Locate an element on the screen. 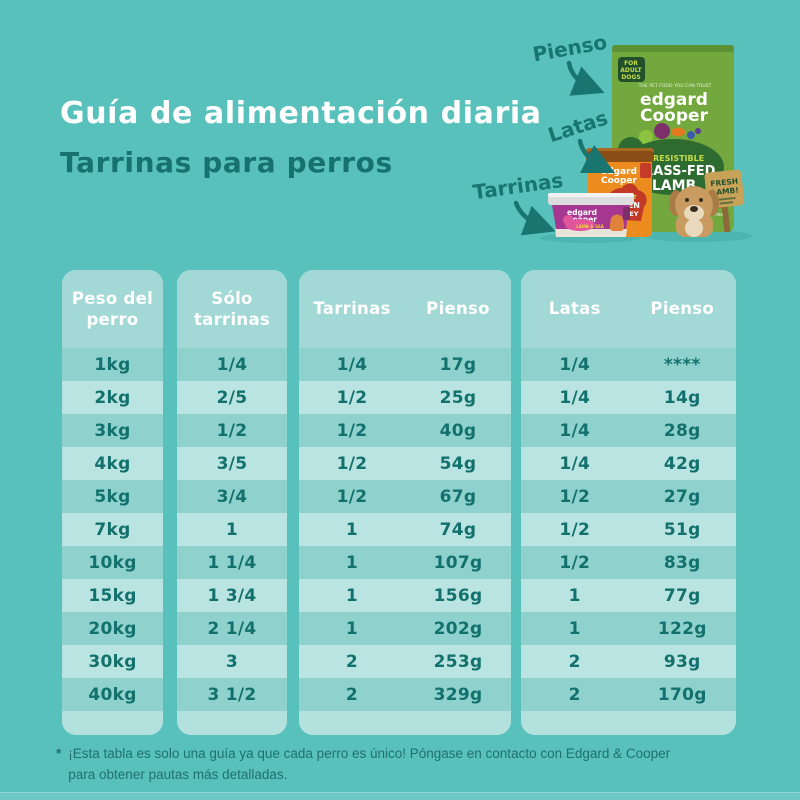  table-cell: 25g is located at coordinates (458, 397).